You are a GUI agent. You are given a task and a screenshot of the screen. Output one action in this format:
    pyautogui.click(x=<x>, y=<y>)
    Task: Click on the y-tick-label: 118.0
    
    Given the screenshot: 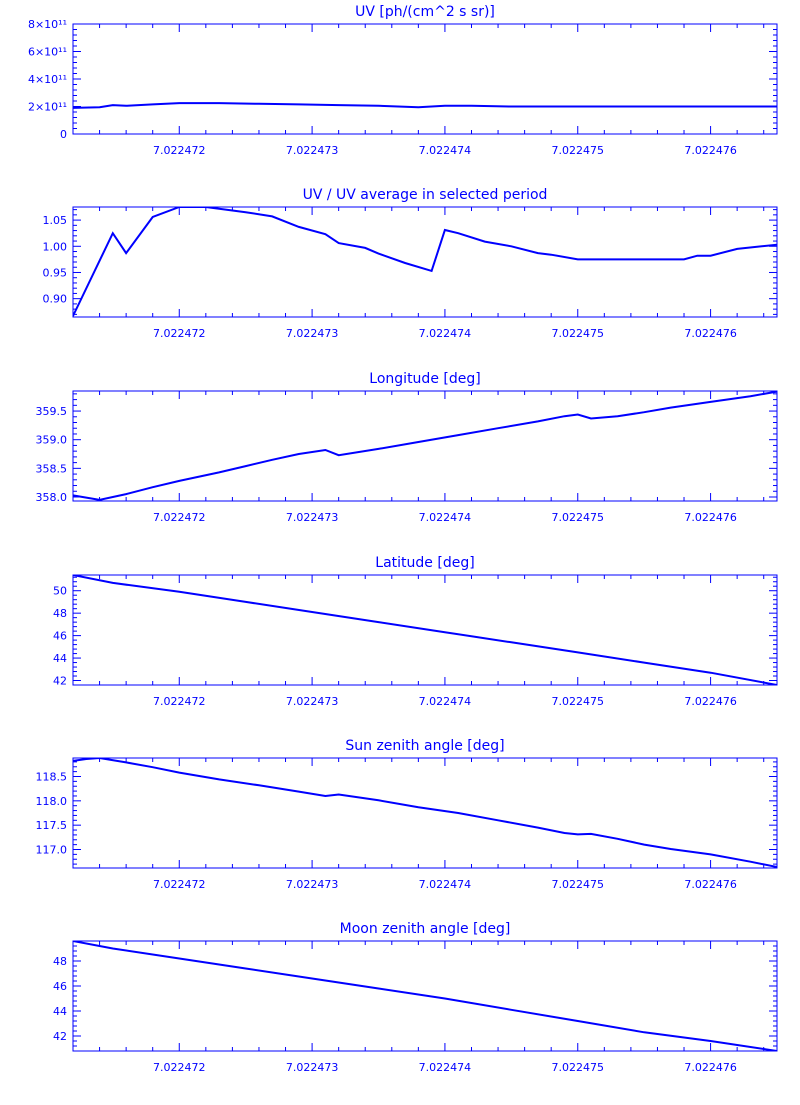 What is the action you would take?
    pyautogui.click(x=52, y=801)
    